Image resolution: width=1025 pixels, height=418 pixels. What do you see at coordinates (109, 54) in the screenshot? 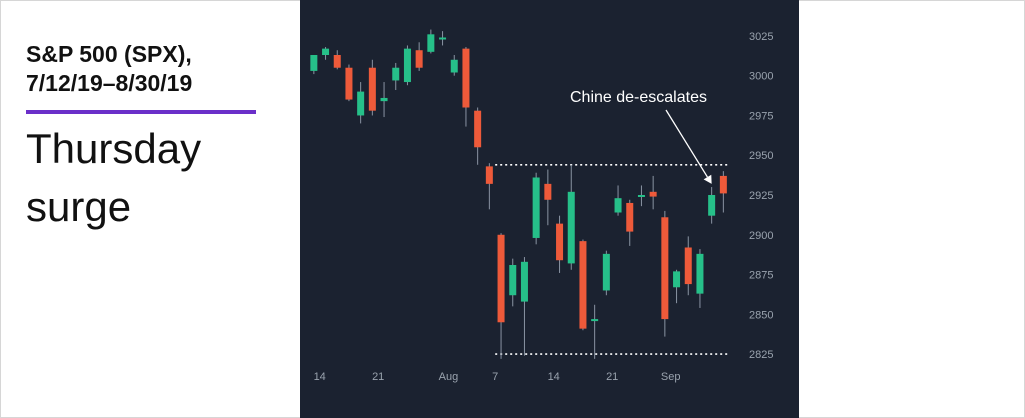
I see `headline-line1: S&P 500 (SPX),` at bounding box center [109, 54].